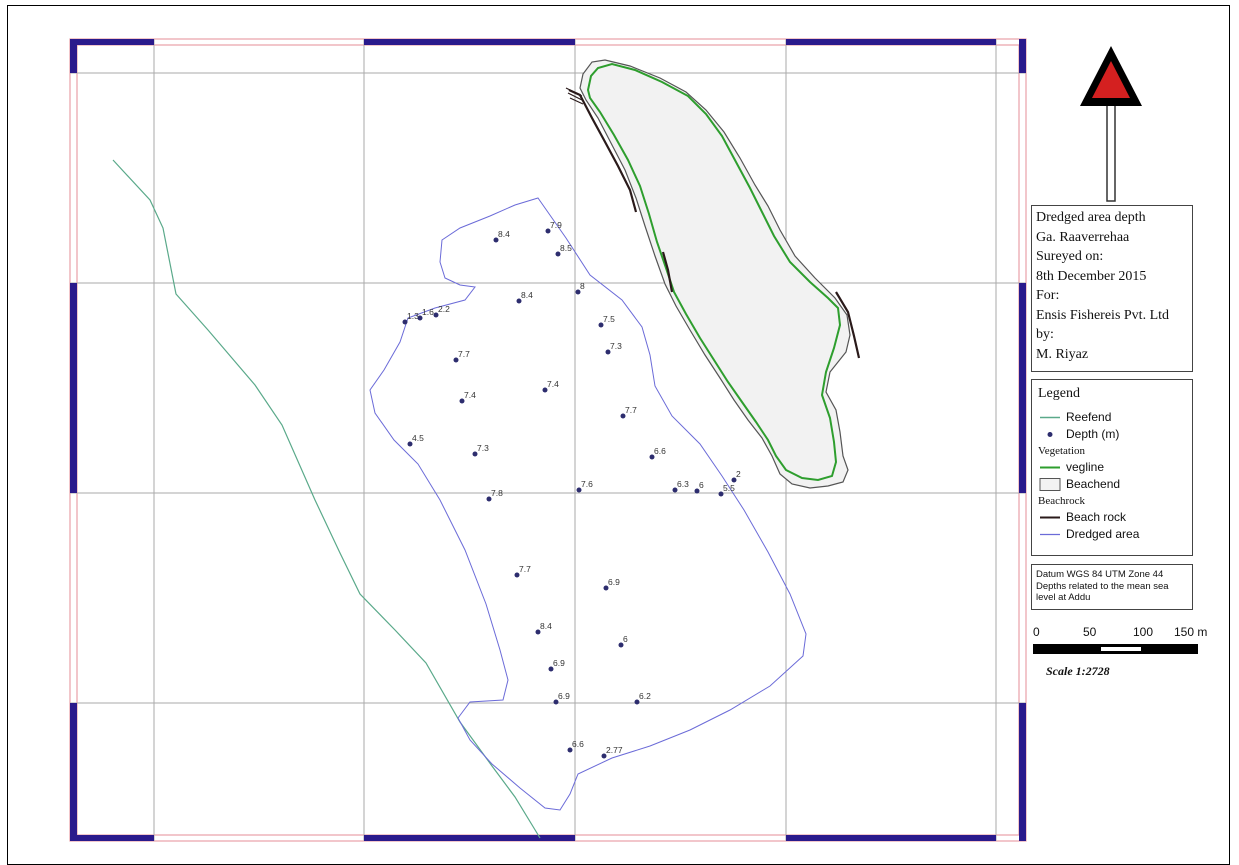  I want to click on scale-tick-label: 150 m, so click(1190, 632).